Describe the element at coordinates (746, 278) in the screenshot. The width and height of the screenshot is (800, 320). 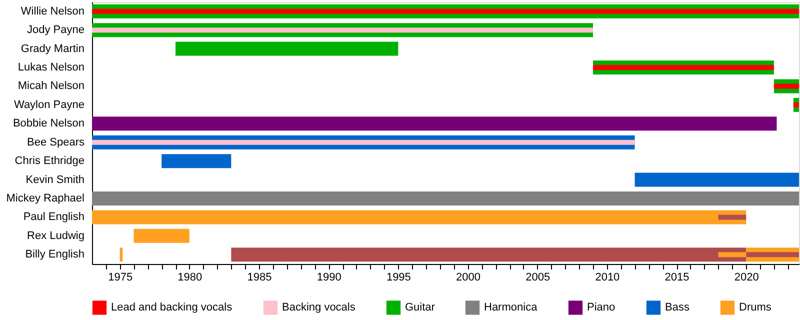
I see `x-tick-label: 2020` at that location.